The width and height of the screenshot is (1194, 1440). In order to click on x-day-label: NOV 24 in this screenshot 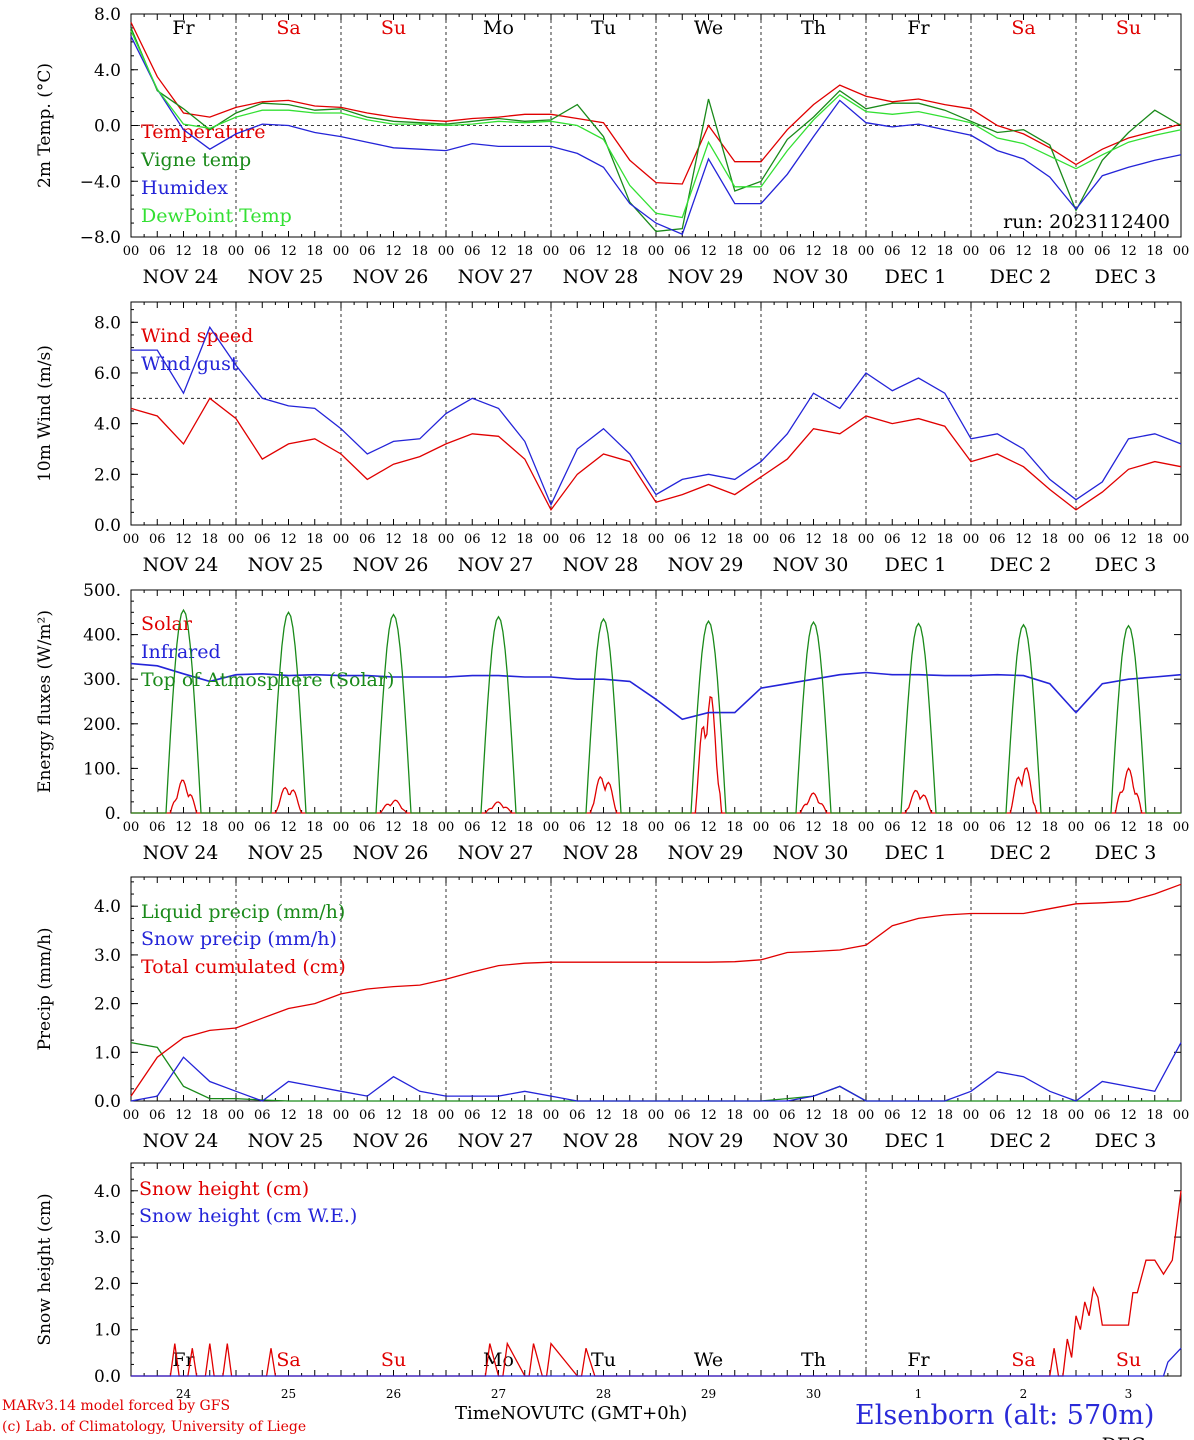, I will do `click(181, 1141)`.